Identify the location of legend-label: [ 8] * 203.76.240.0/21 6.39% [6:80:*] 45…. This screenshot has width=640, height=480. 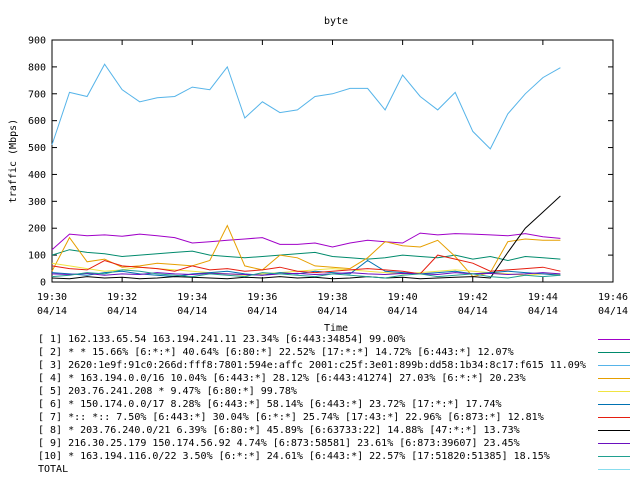
(279, 430).